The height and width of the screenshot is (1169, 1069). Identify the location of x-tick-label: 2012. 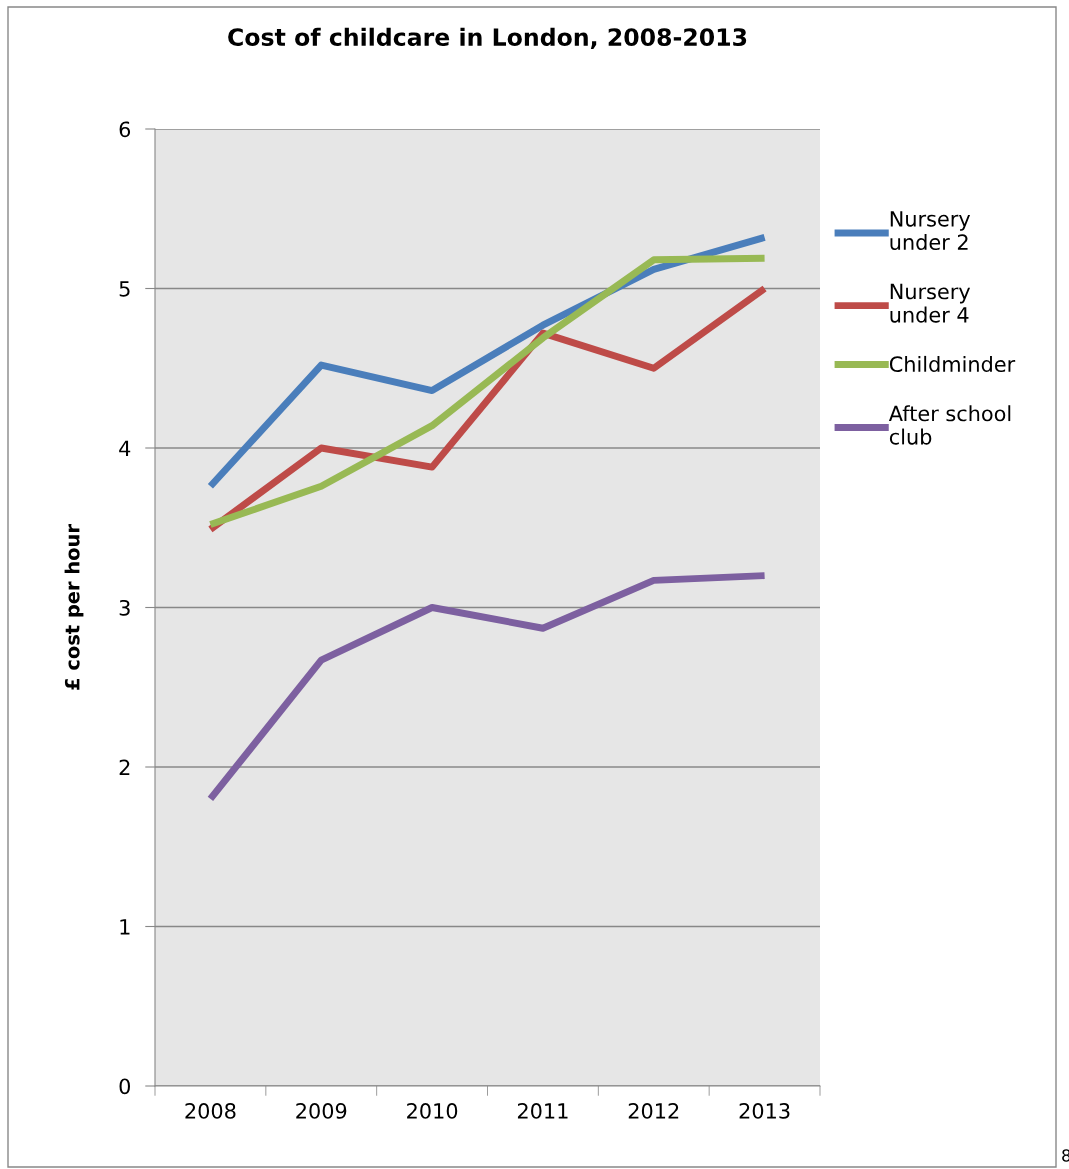
(653, 1111).